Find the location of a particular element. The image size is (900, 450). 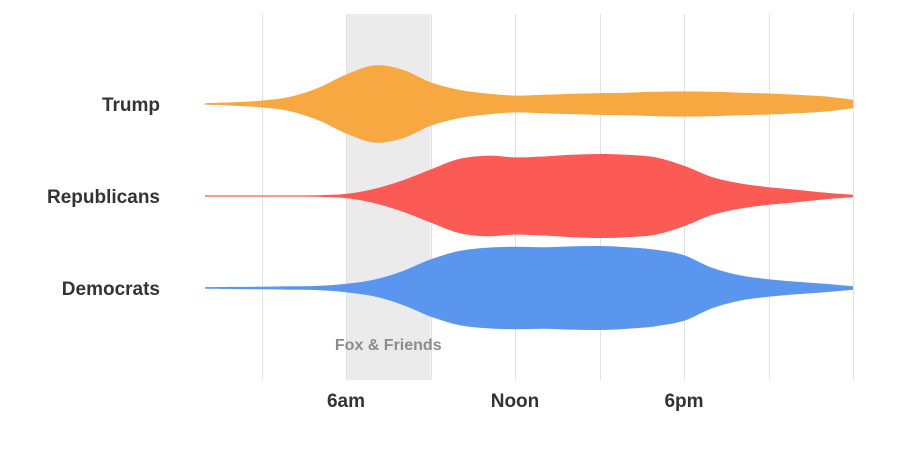

stream-republicans is located at coordinates (528, 196).